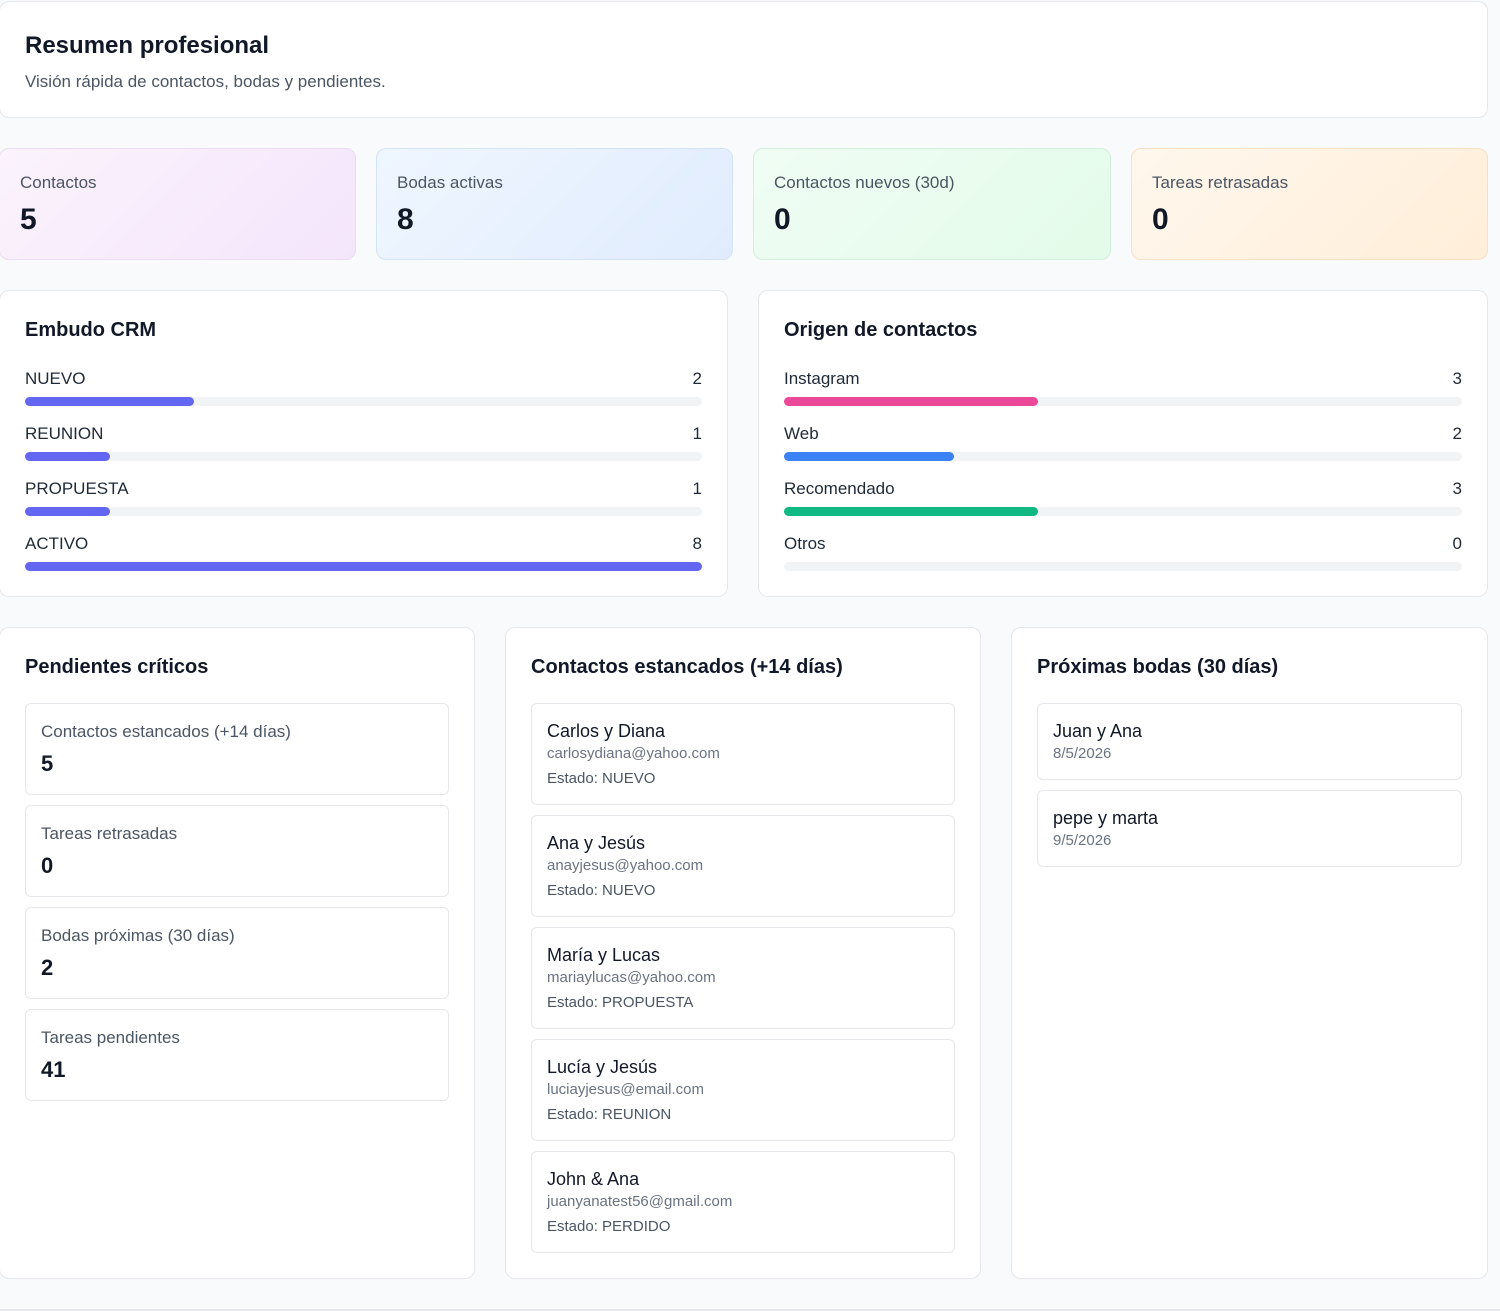 The image size is (1500, 1311). What do you see at coordinates (47, 763) in the screenshot?
I see `pending-value: 5` at bounding box center [47, 763].